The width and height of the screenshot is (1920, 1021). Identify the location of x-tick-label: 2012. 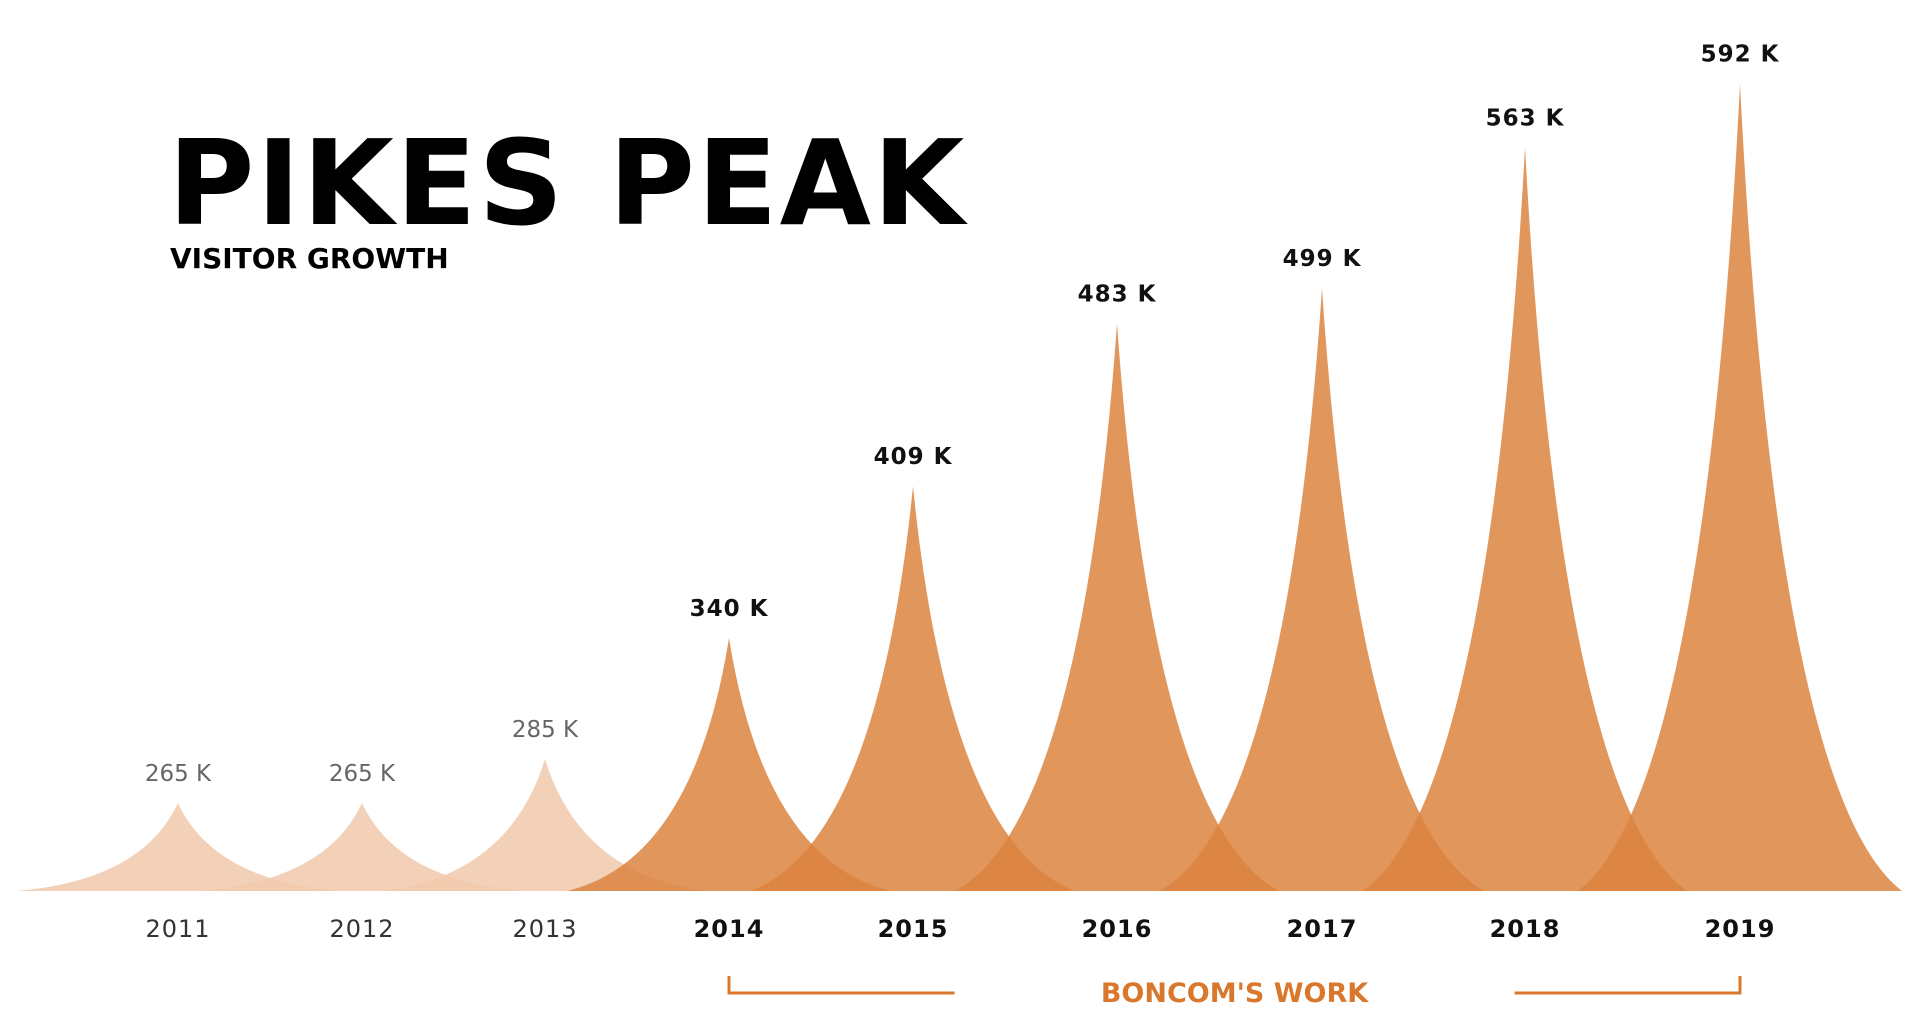
(361, 929).